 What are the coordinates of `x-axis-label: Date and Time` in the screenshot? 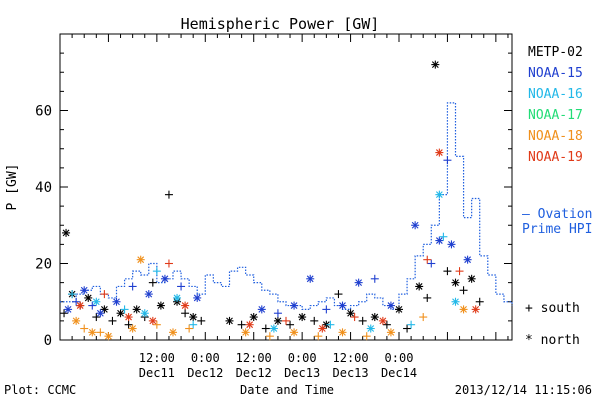 It's located at (287, 390).